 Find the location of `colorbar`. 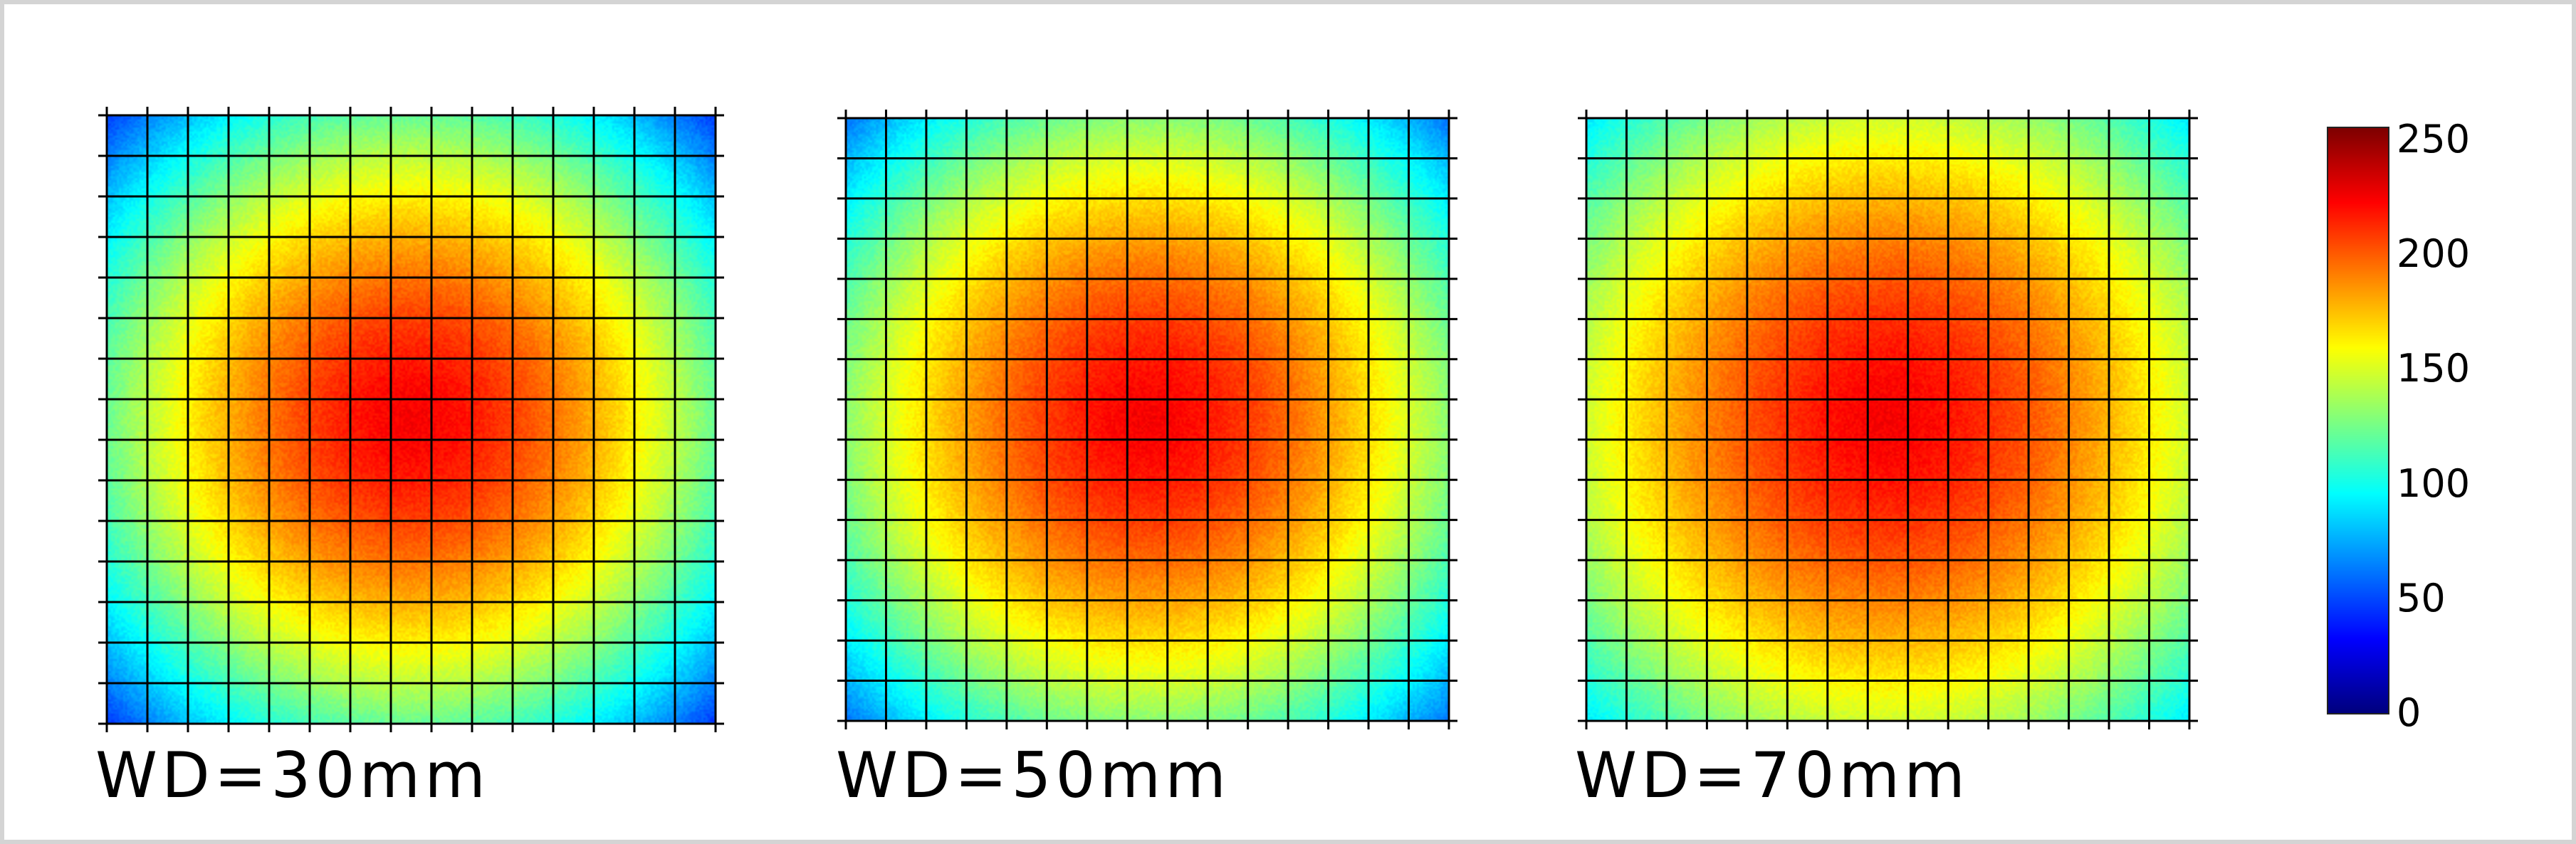

colorbar is located at coordinates (2358, 420).